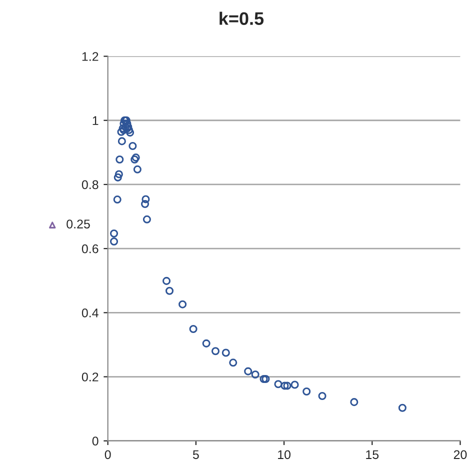 This screenshot has height=469, width=473. What do you see at coordinates (90, 377) in the screenshot?
I see `y-tick-label: 0.2` at bounding box center [90, 377].